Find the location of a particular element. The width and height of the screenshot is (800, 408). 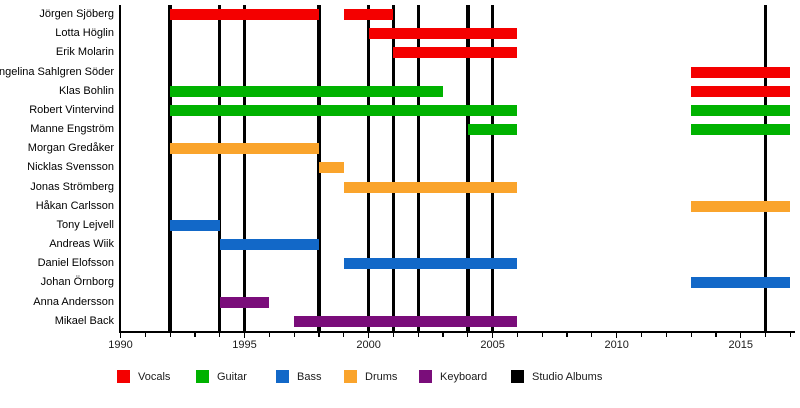

member-label-klas-bohlin: Klas Bohlin is located at coordinates (86, 90).